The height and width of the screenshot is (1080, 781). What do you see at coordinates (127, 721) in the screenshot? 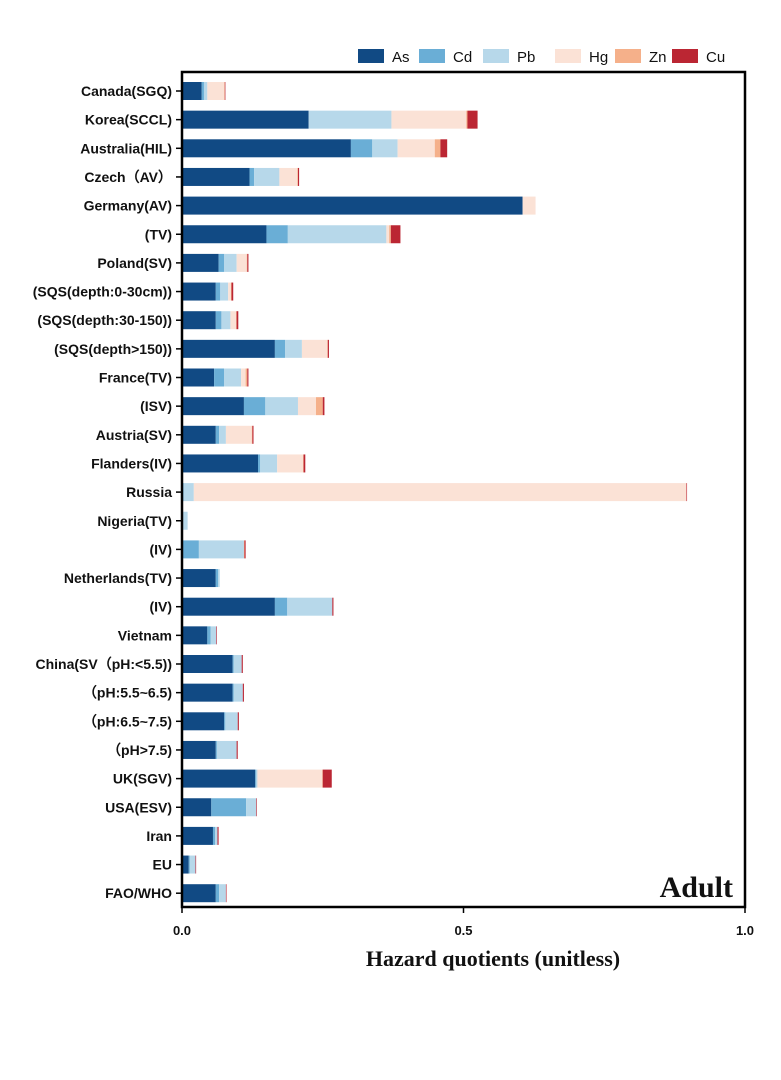
I see `category-label-22: （pH:6.5~7.5)` at bounding box center [127, 721].